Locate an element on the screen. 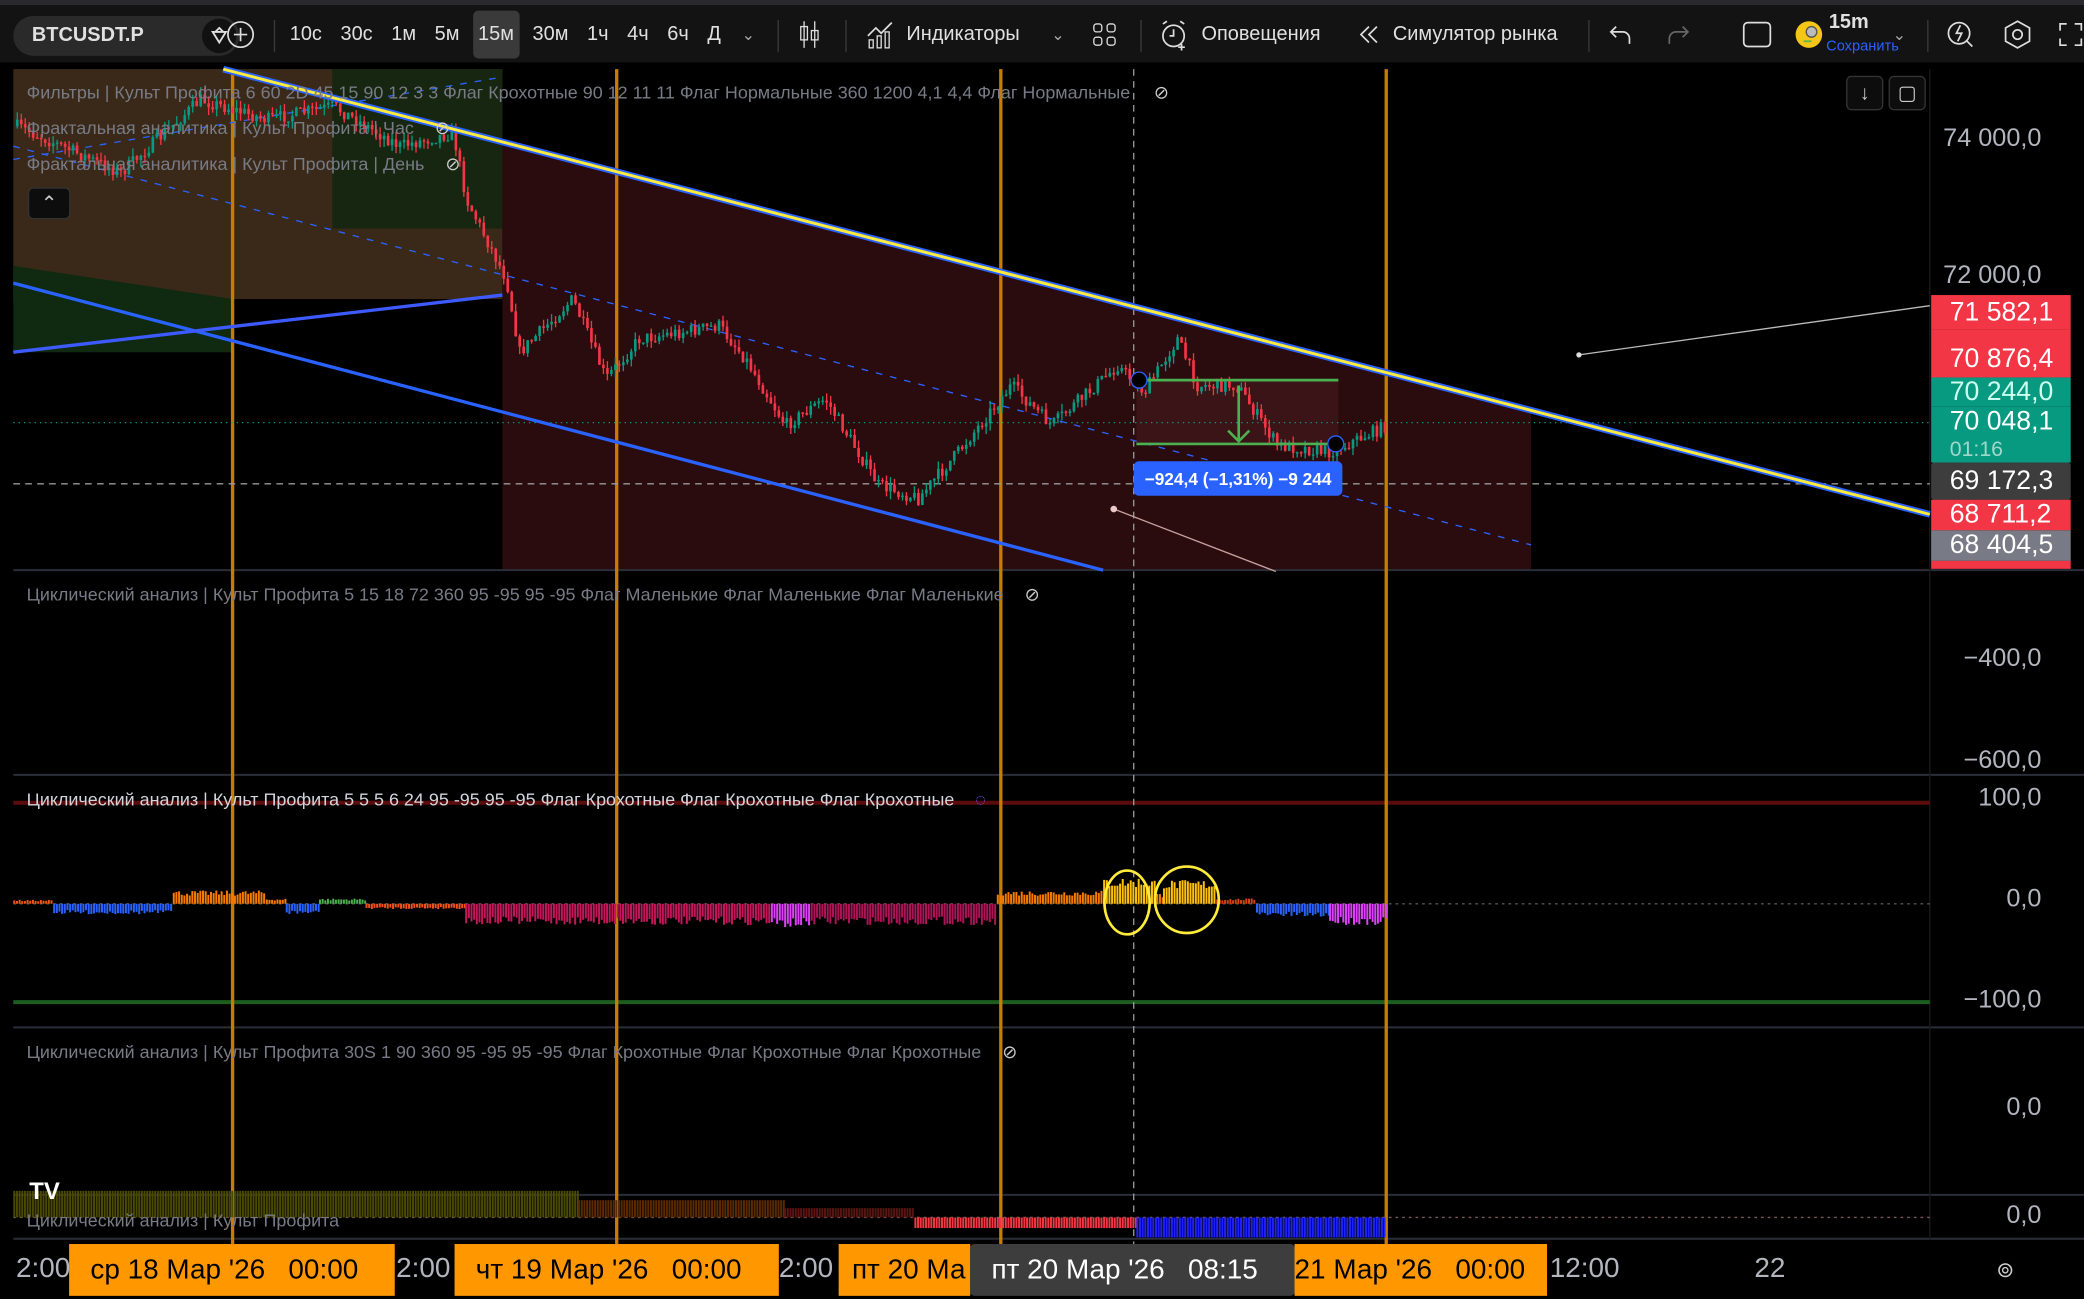  timeframe-chevron-down-icon: ⌄ is located at coordinates (748, 34).